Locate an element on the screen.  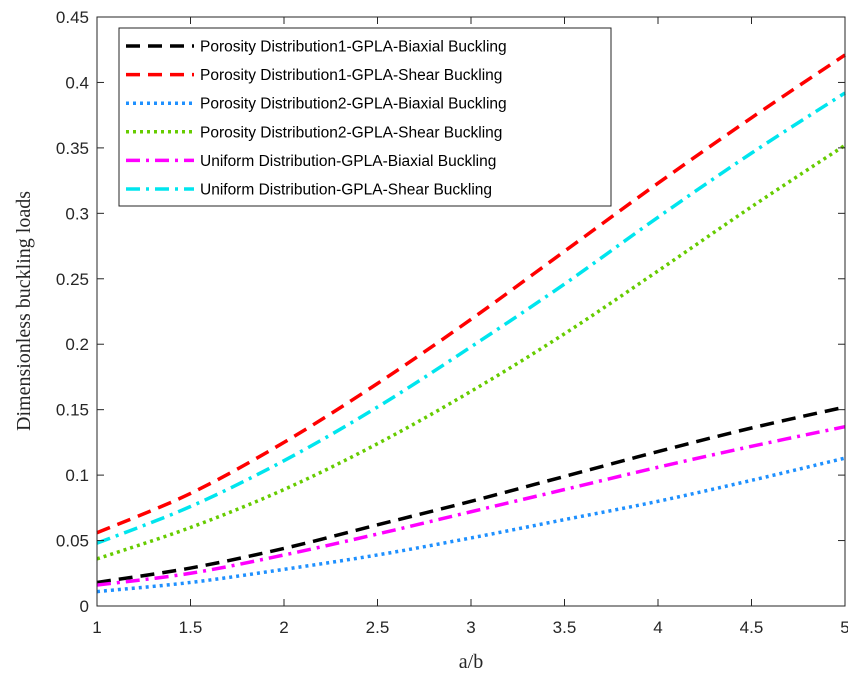
y-tick-label: 0.25 is located at coordinates (72, 279).